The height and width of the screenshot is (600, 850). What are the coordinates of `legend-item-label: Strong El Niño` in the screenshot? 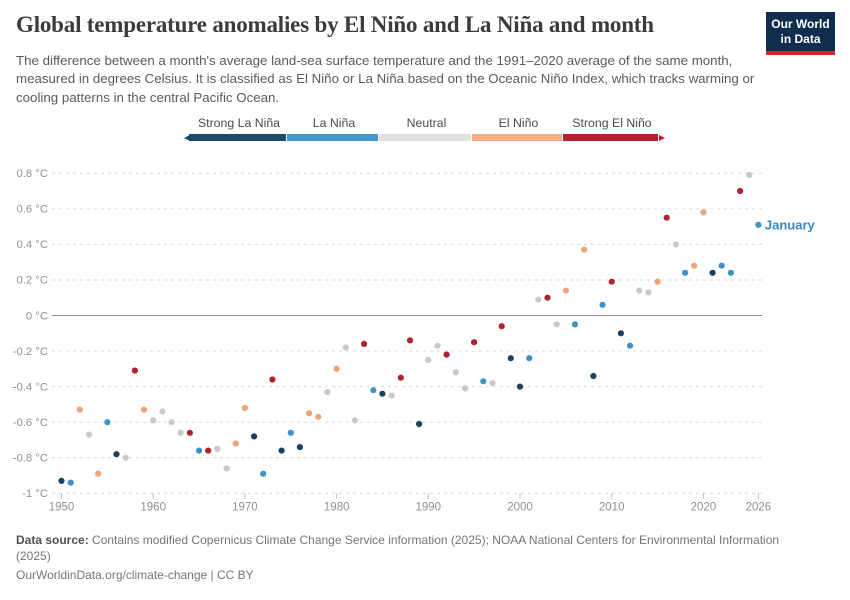 It's located at (612, 123).